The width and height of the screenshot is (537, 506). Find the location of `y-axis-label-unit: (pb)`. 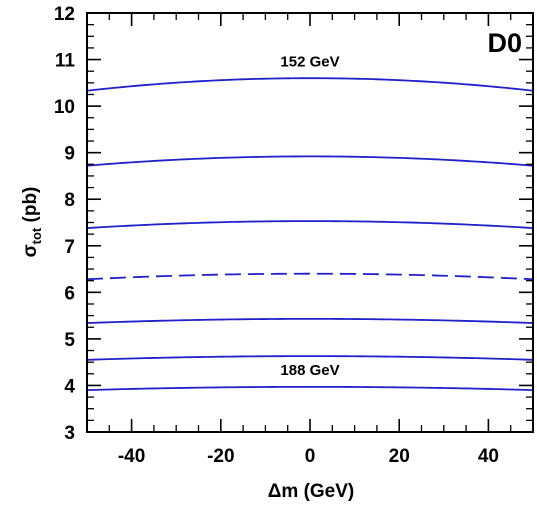

y-axis-label-unit: (pb) is located at coordinates (30, 207).